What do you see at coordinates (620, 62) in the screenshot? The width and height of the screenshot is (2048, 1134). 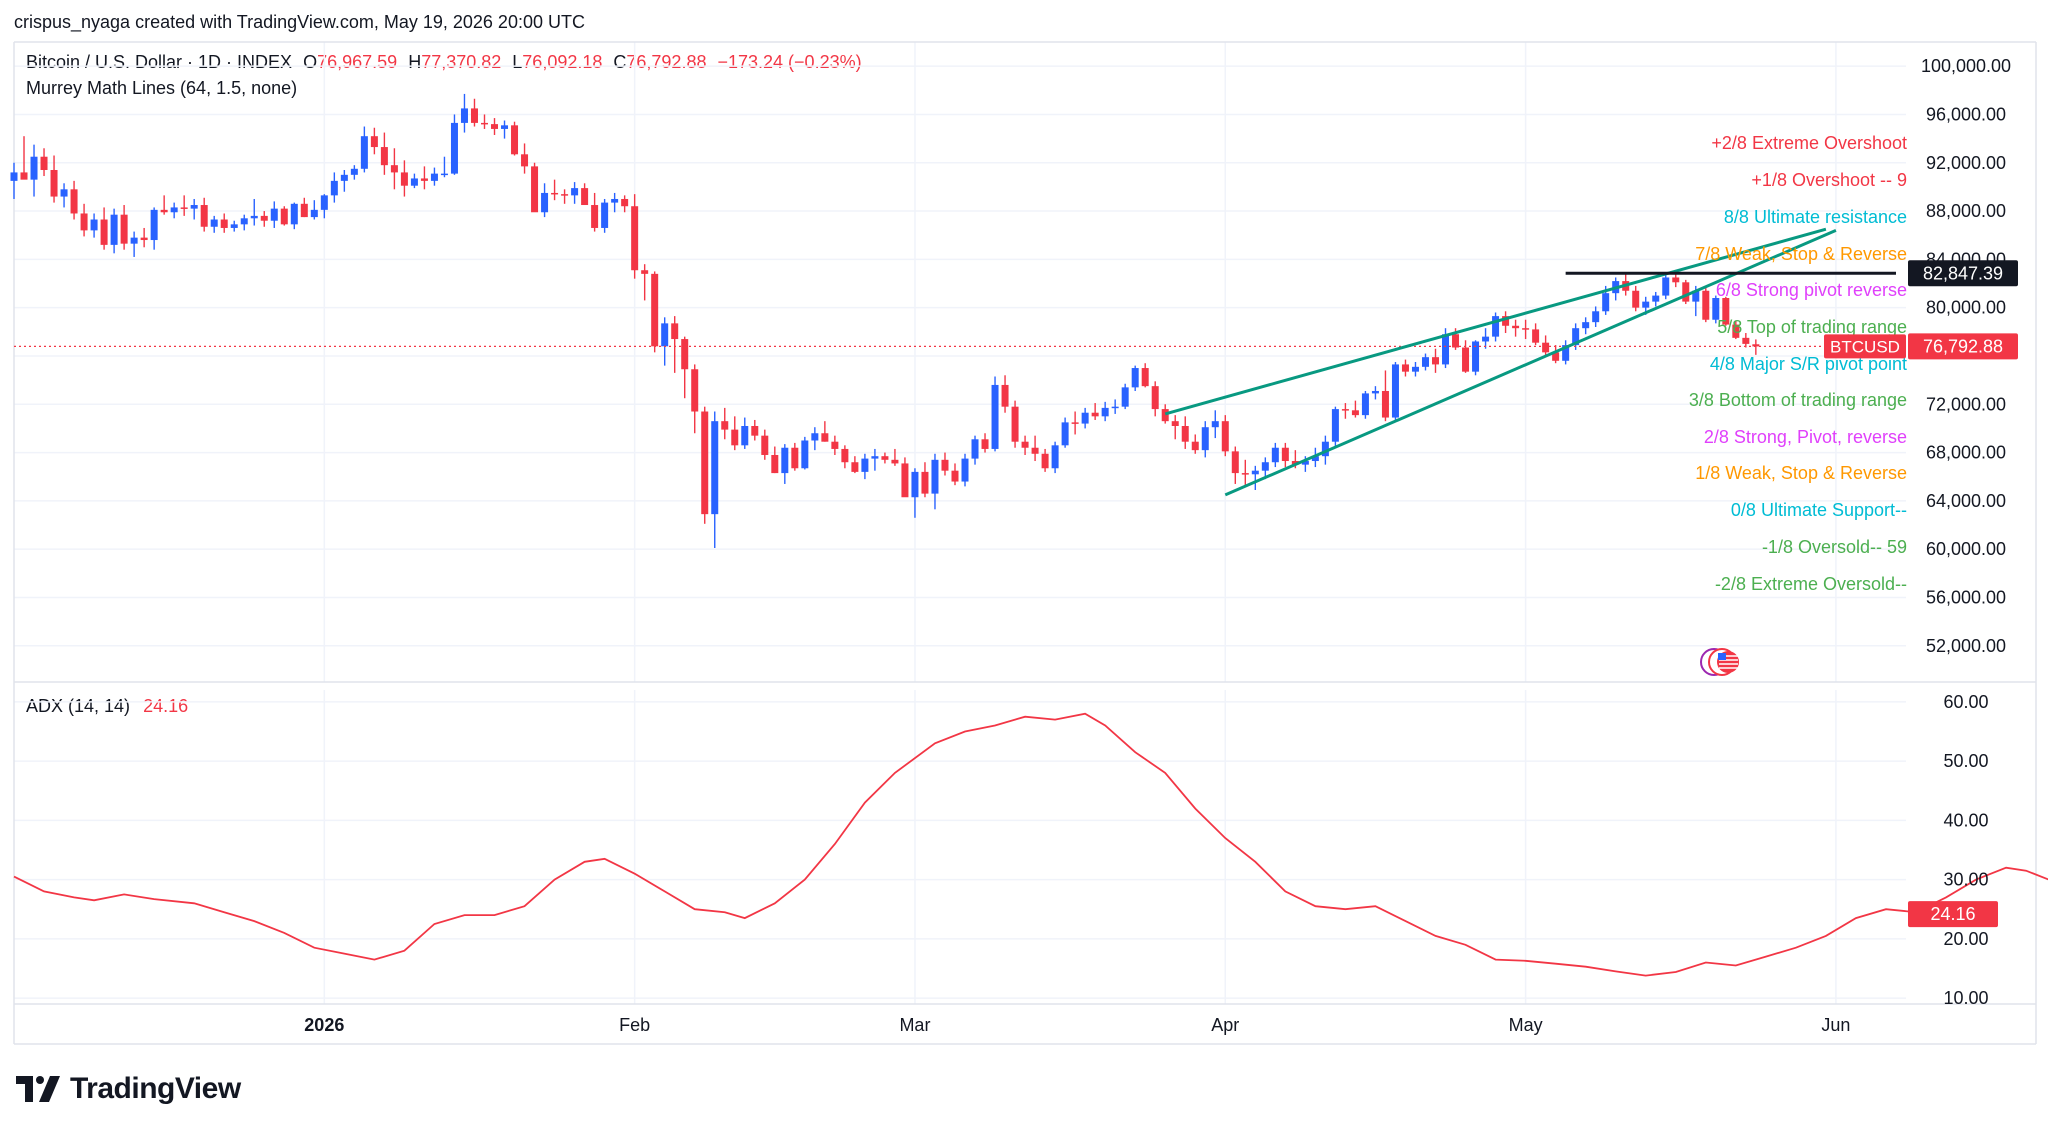 I see `close-label: C` at bounding box center [620, 62].